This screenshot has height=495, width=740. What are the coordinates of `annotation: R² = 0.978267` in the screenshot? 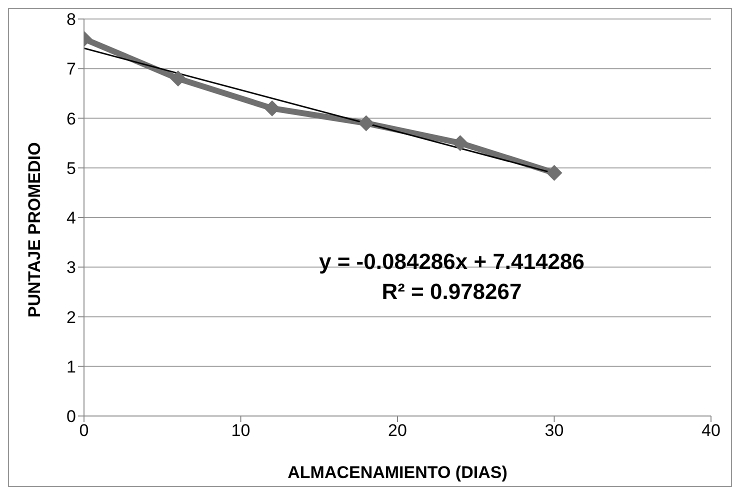 It's located at (452, 291).